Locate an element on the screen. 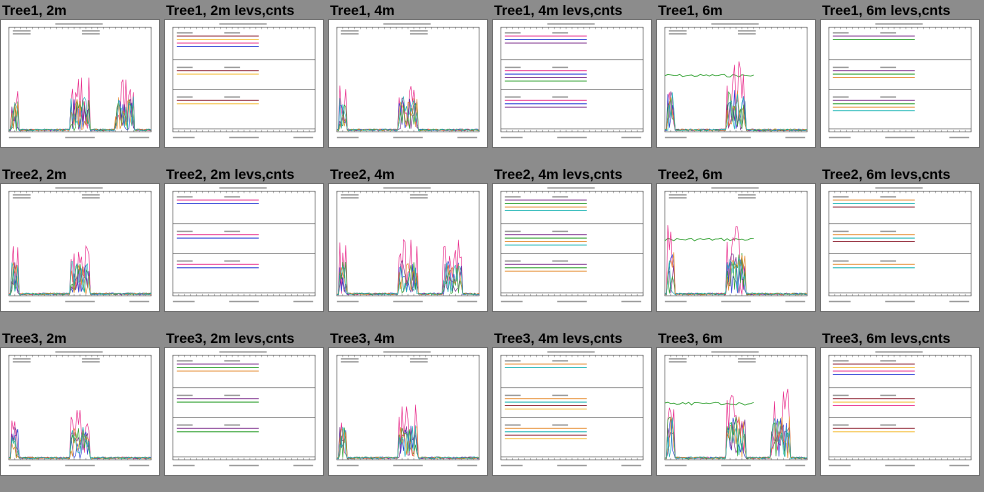 Image resolution: width=984 pixels, height=492 pixels. cell-title: Tree3, 2m levs,cnts is located at coordinates (230, 338).